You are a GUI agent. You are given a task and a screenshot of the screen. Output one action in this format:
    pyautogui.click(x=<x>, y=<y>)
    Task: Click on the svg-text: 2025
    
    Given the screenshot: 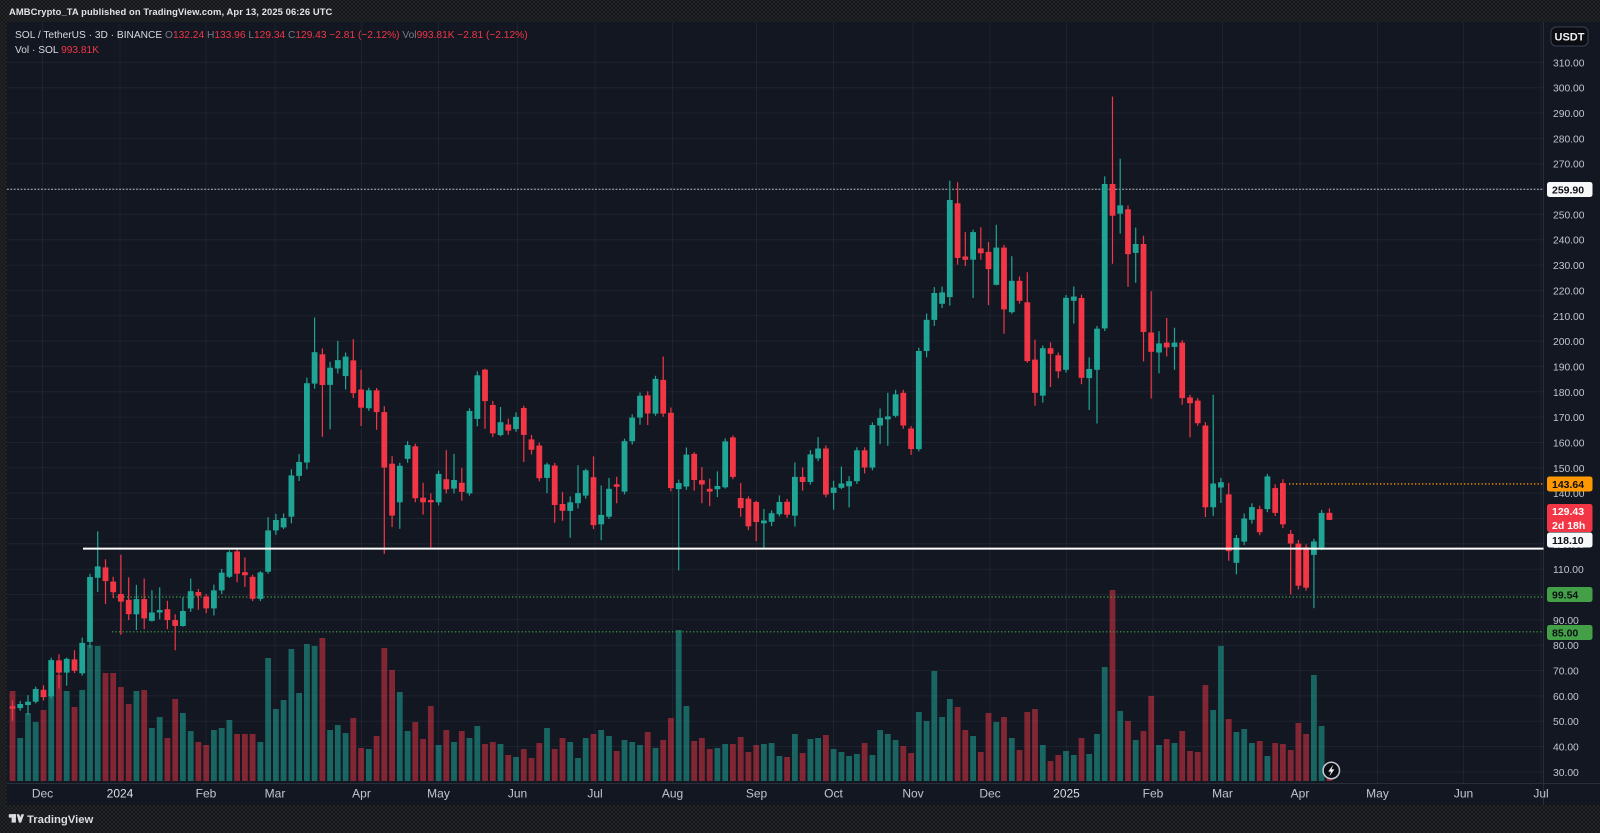 What is the action you would take?
    pyautogui.click(x=1066, y=794)
    